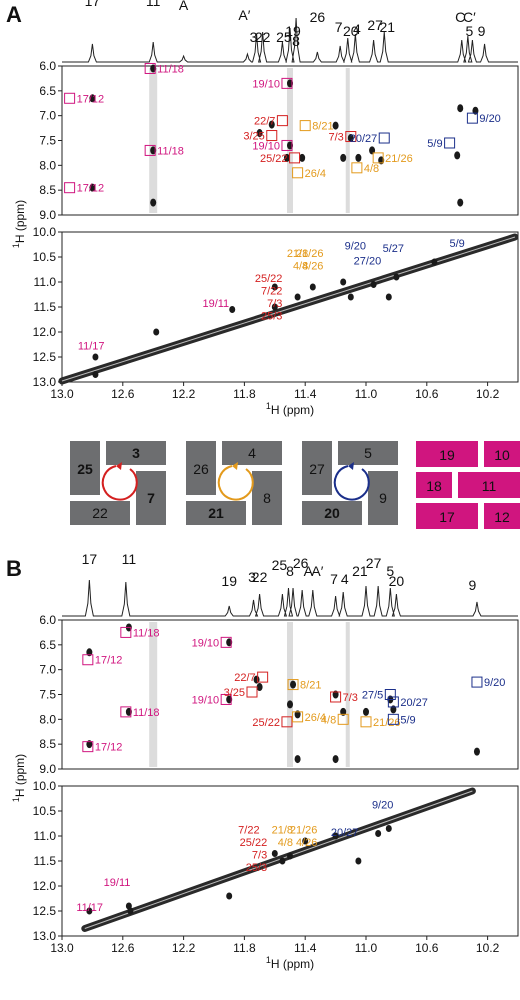 This screenshot has width=520, height=1000. Describe the element at coordinates (295, 485) in the screenshot. I see `tetrad-schematic: 3 25 7 22 4 26 8 21 5 27 9 20 19 10 18 11 17 12` at that location.